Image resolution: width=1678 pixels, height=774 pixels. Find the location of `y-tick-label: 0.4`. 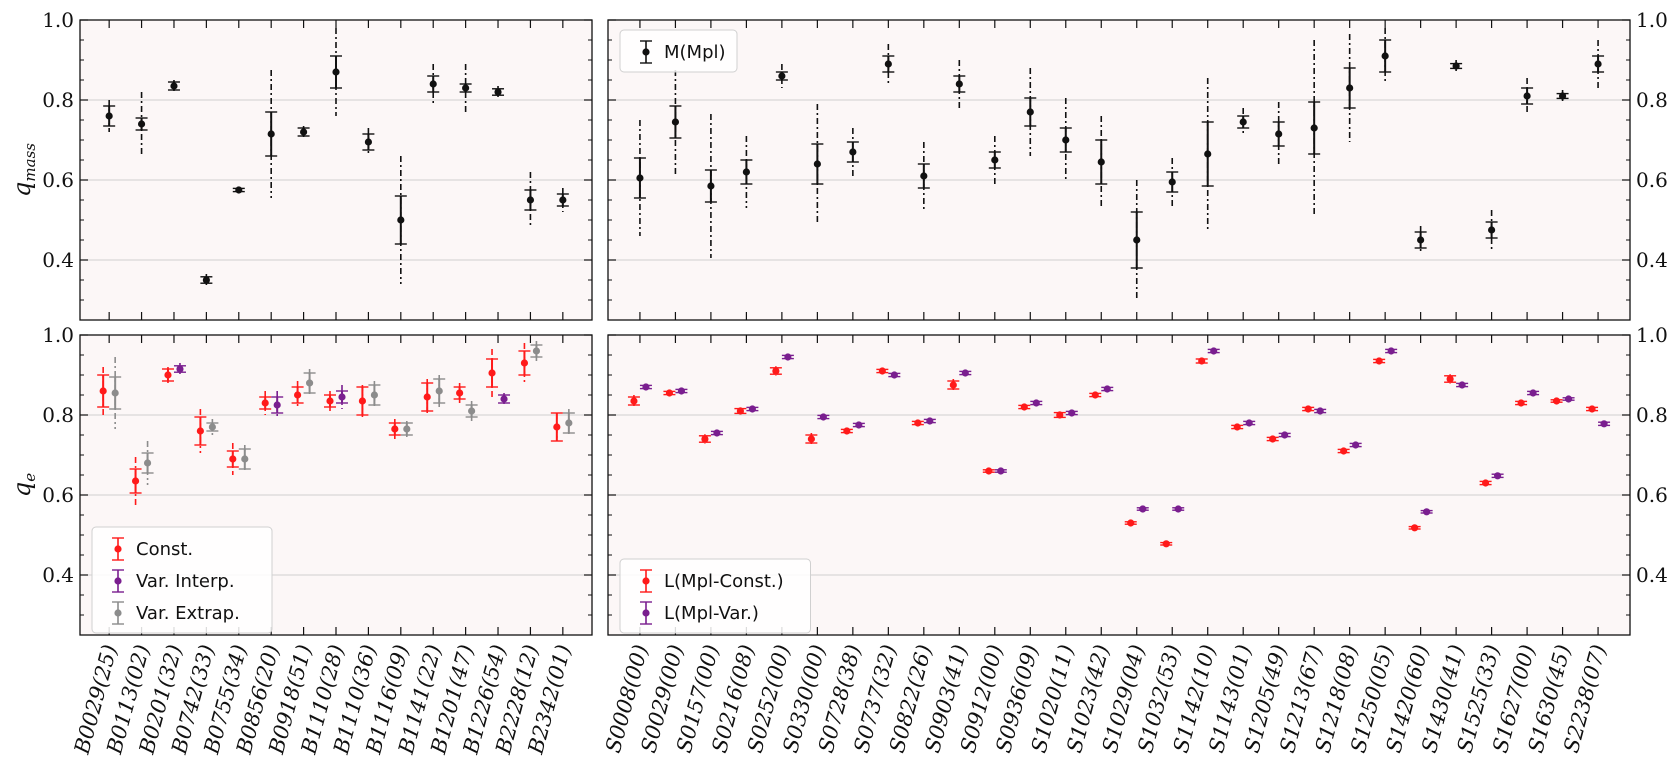

y-tick-label: 0.4 is located at coordinates (1652, 575).